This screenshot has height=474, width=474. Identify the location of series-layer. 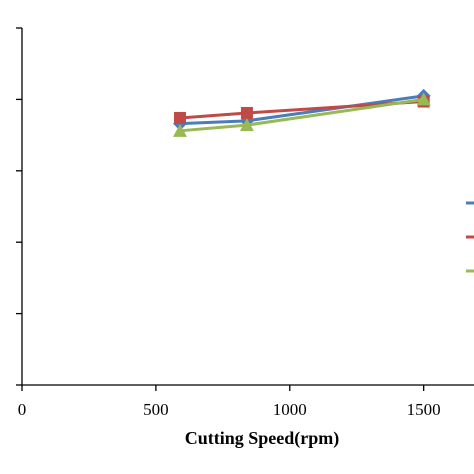
(301, 112).